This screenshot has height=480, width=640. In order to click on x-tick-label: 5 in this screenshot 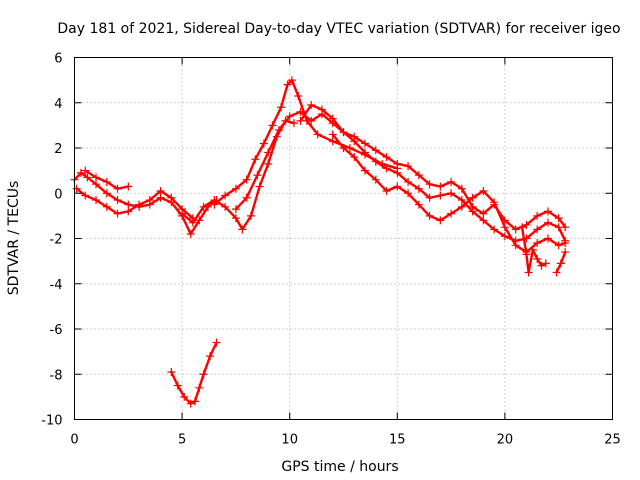, I will do `click(182, 440)`.